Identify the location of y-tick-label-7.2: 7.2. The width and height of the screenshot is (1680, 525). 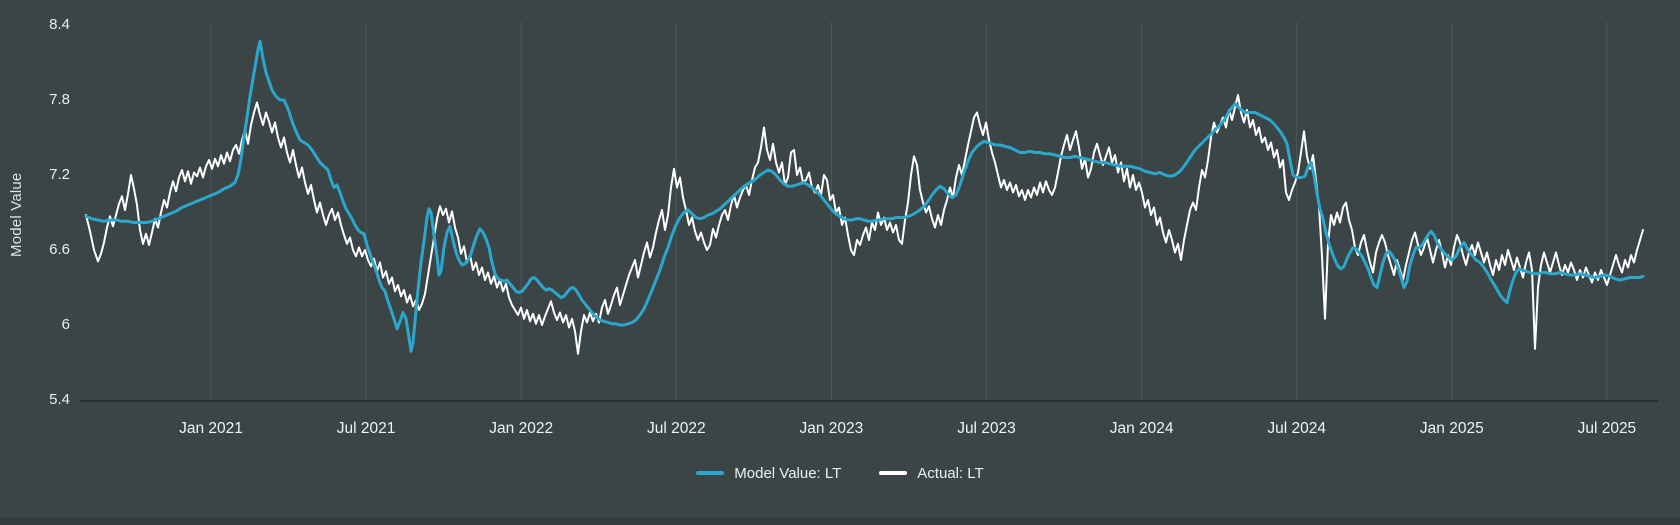
(59, 174).